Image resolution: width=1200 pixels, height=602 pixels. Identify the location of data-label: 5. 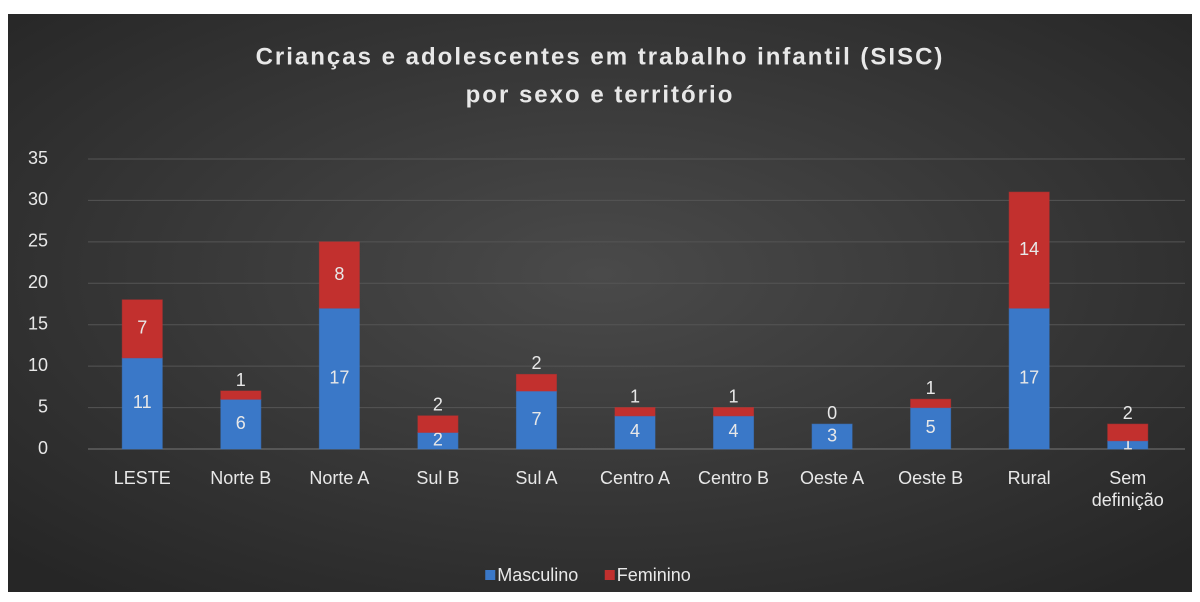
(931, 427).